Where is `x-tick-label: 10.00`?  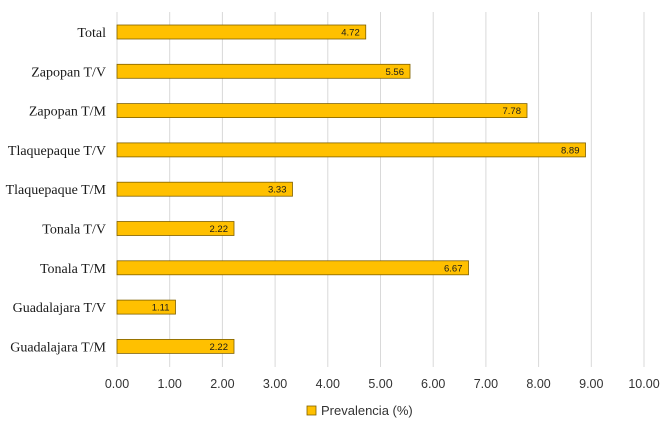 x-tick-label: 10.00 is located at coordinates (643, 384).